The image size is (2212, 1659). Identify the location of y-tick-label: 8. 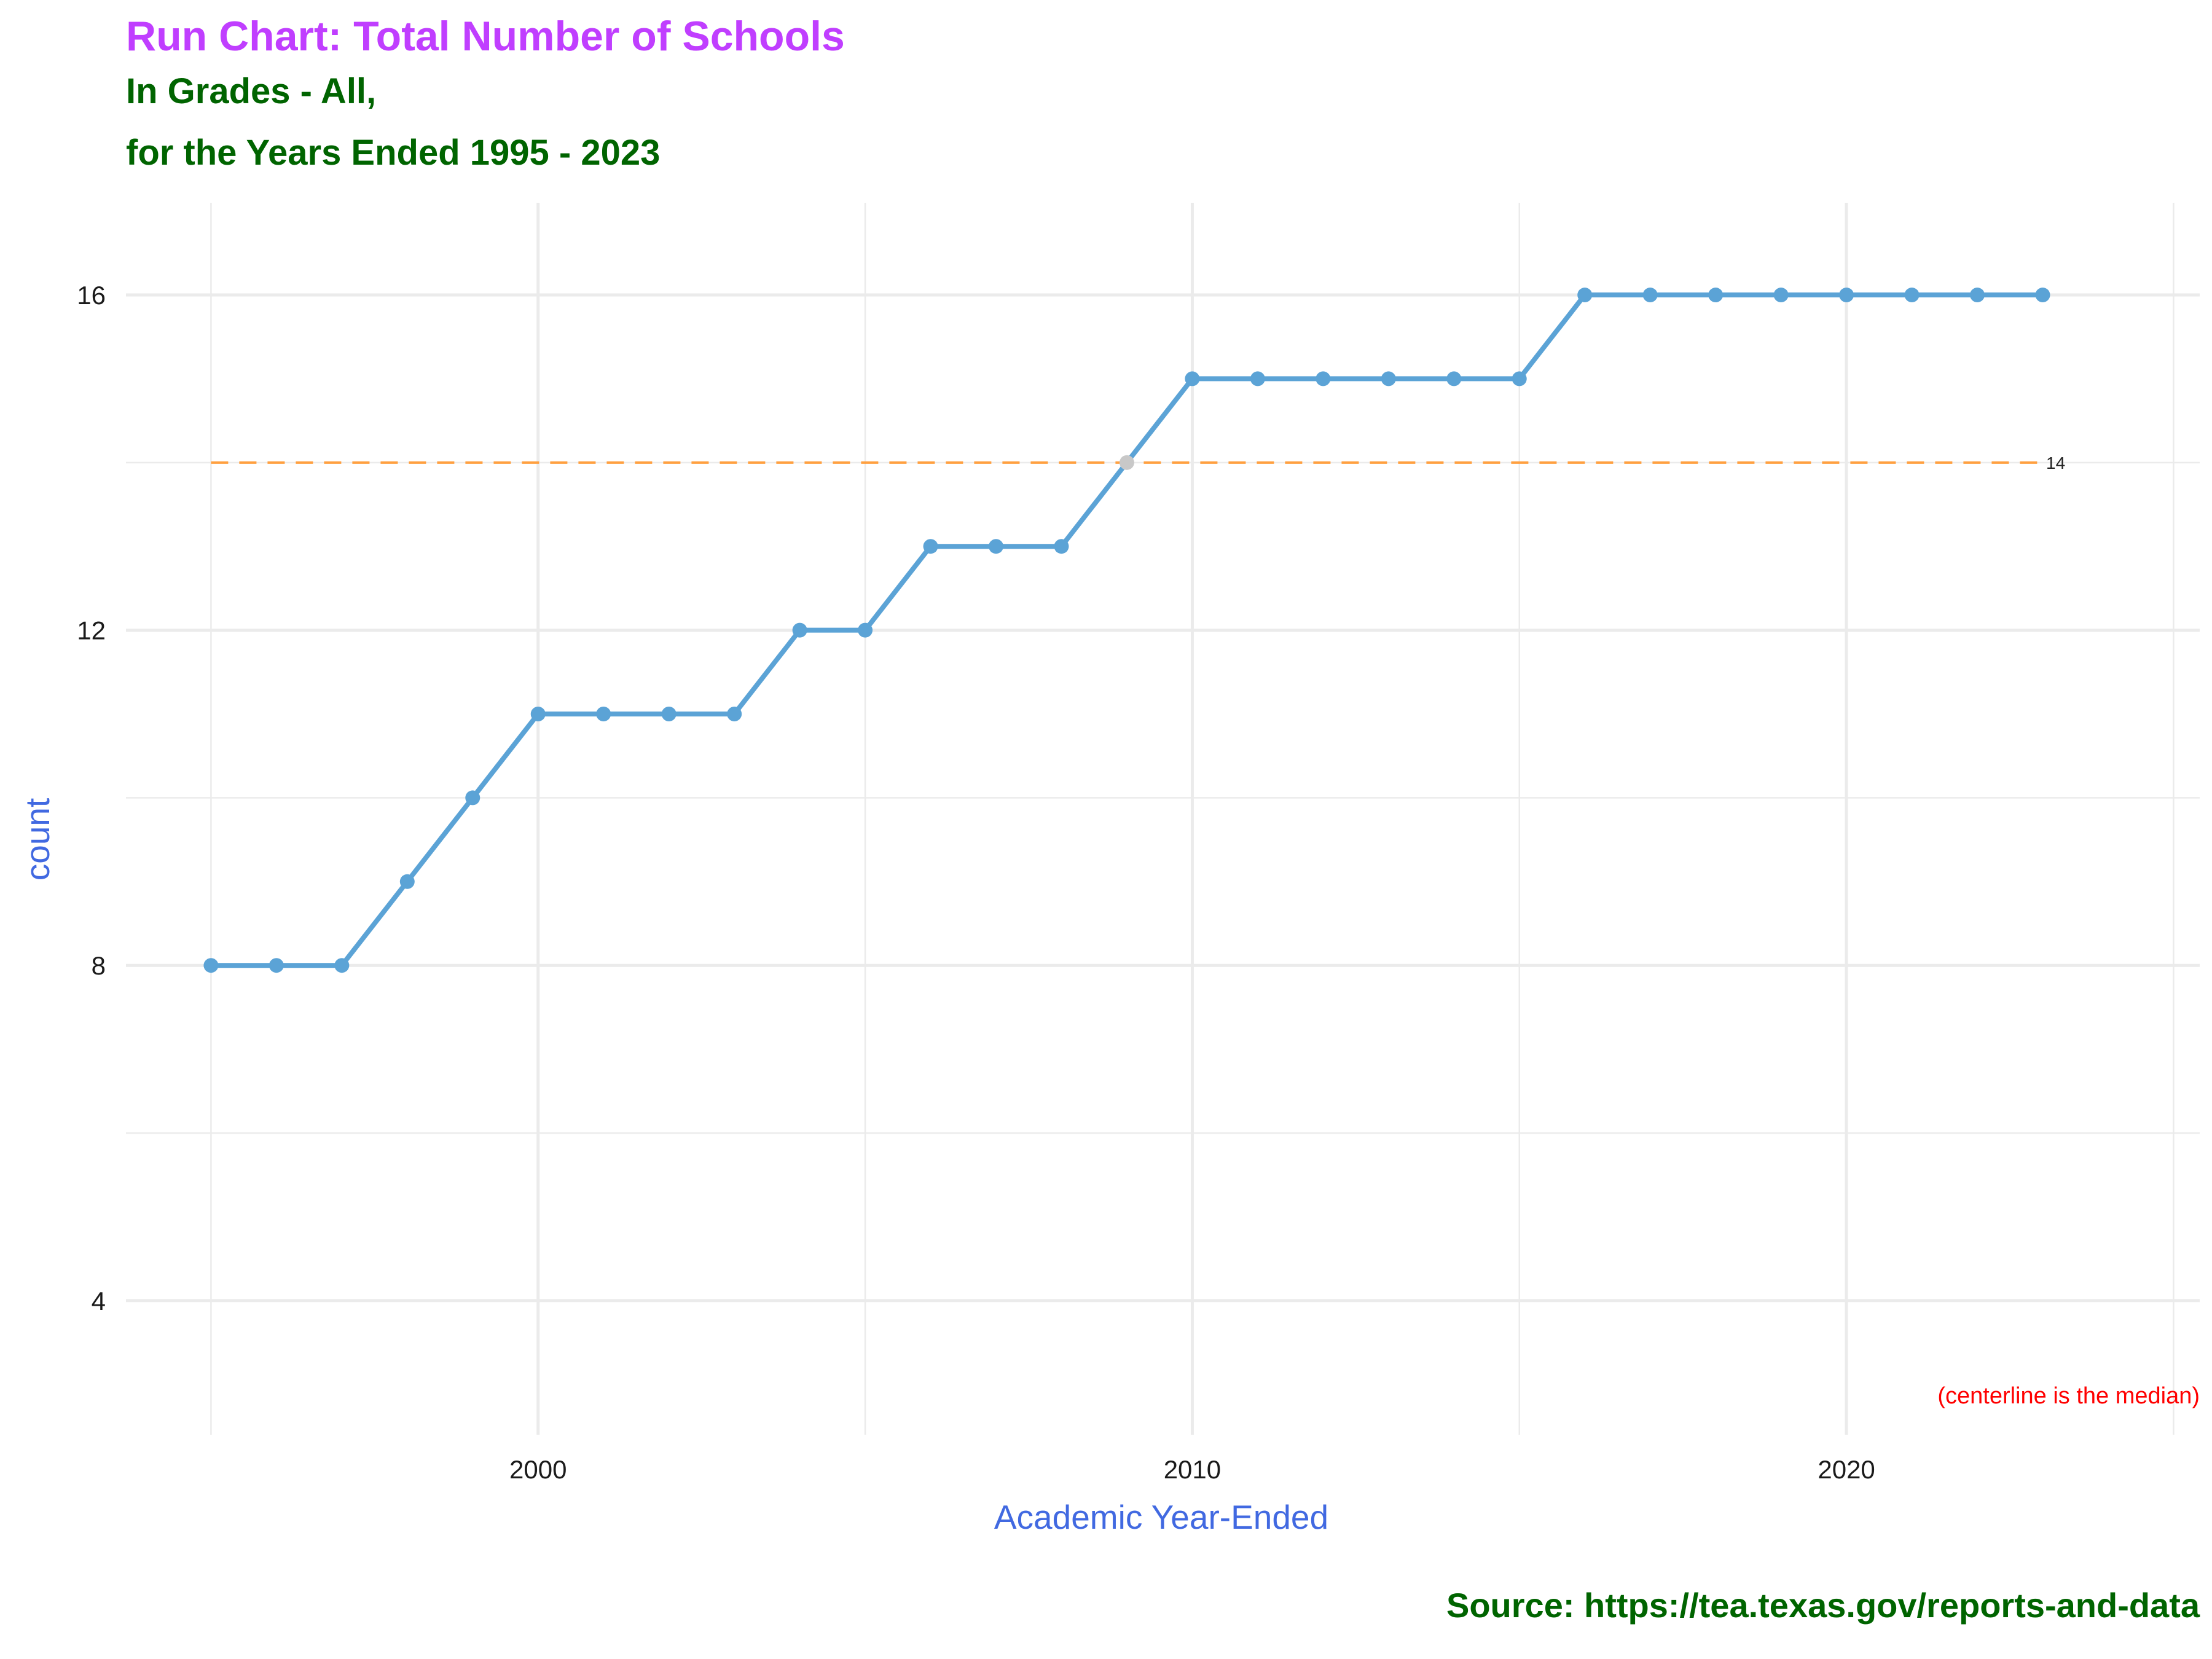
(99, 965).